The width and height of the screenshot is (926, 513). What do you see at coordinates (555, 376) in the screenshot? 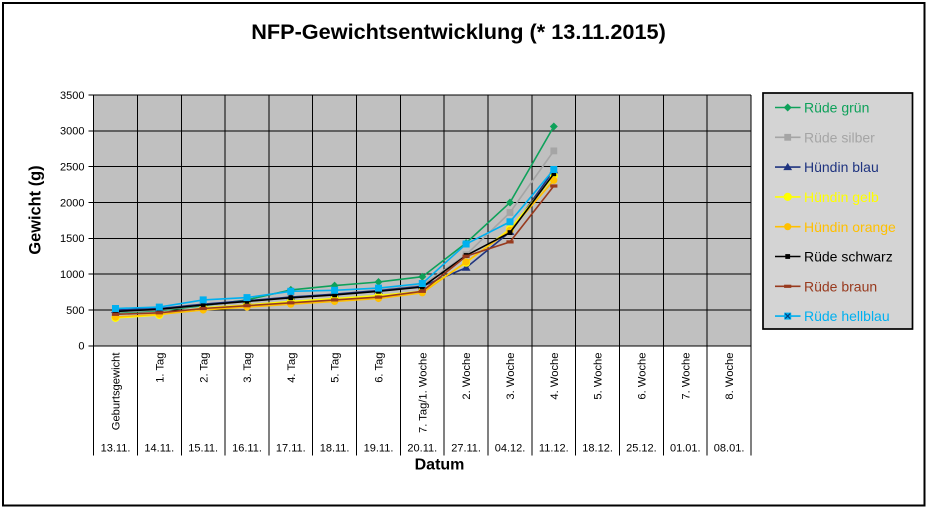
I see `svg-text: 4. Woche` at bounding box center [555, 376].